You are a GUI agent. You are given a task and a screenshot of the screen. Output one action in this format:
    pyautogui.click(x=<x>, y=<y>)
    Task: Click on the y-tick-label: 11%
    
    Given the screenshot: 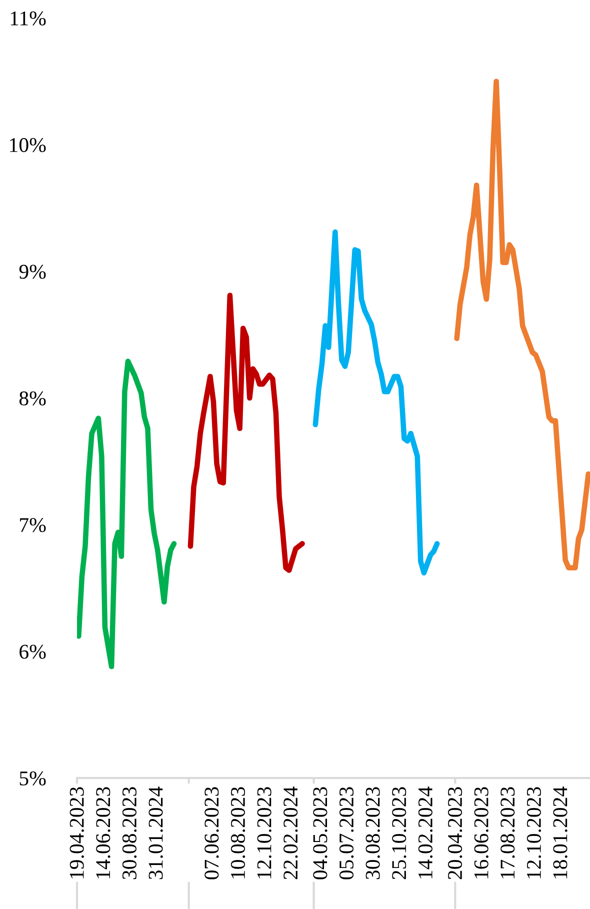 What is the action you would take?
    pyautogui.click(x=28, y=18)
    